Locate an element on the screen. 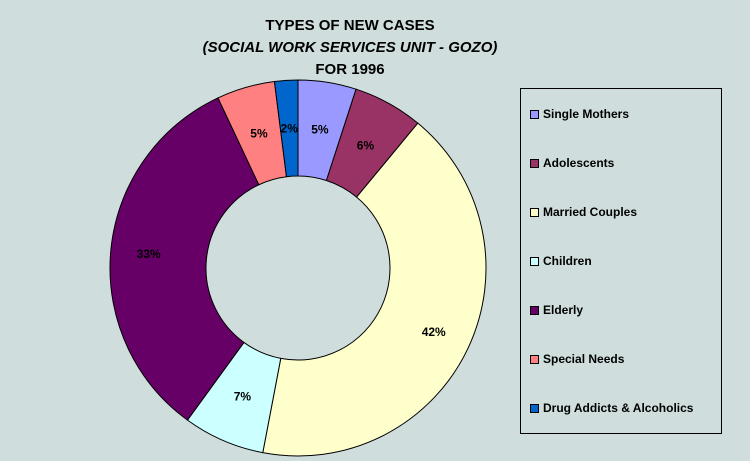 This screenshot has width=750, height=461. slice-label: 7% is located at coordinates (243, 396).